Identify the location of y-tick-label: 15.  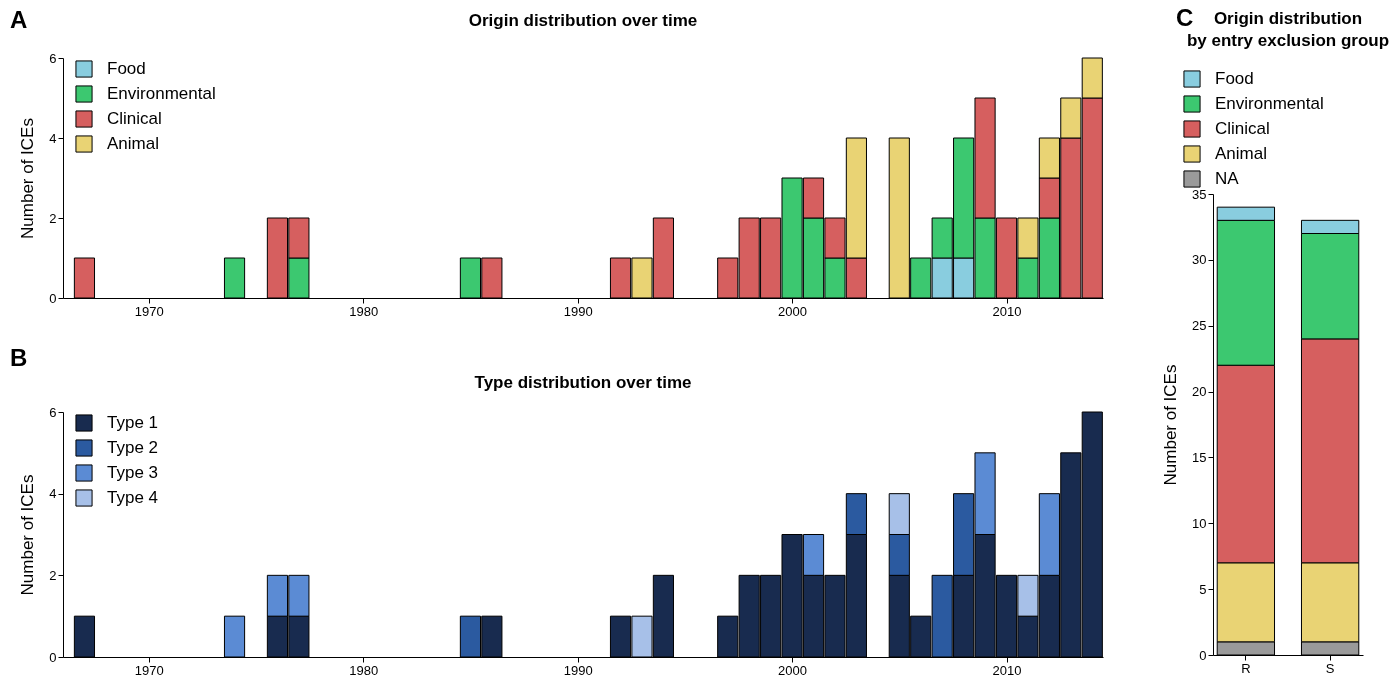
(1199, 457).